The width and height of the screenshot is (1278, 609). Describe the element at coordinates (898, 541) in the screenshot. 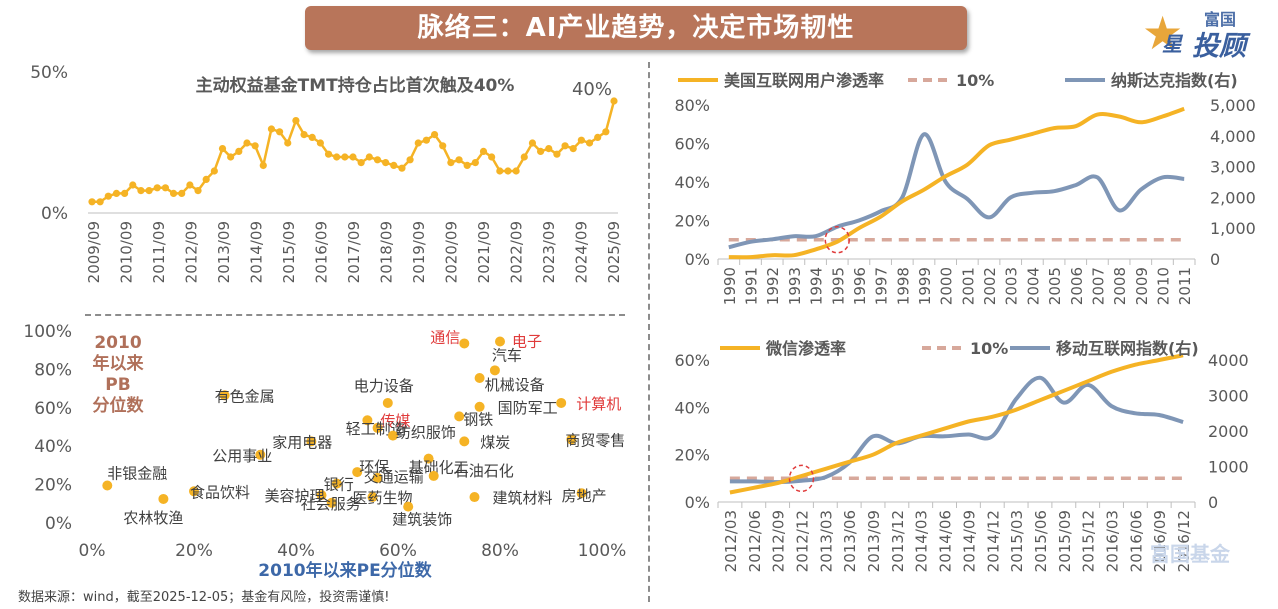

I see `xtick-label: 2013/12` at that location.